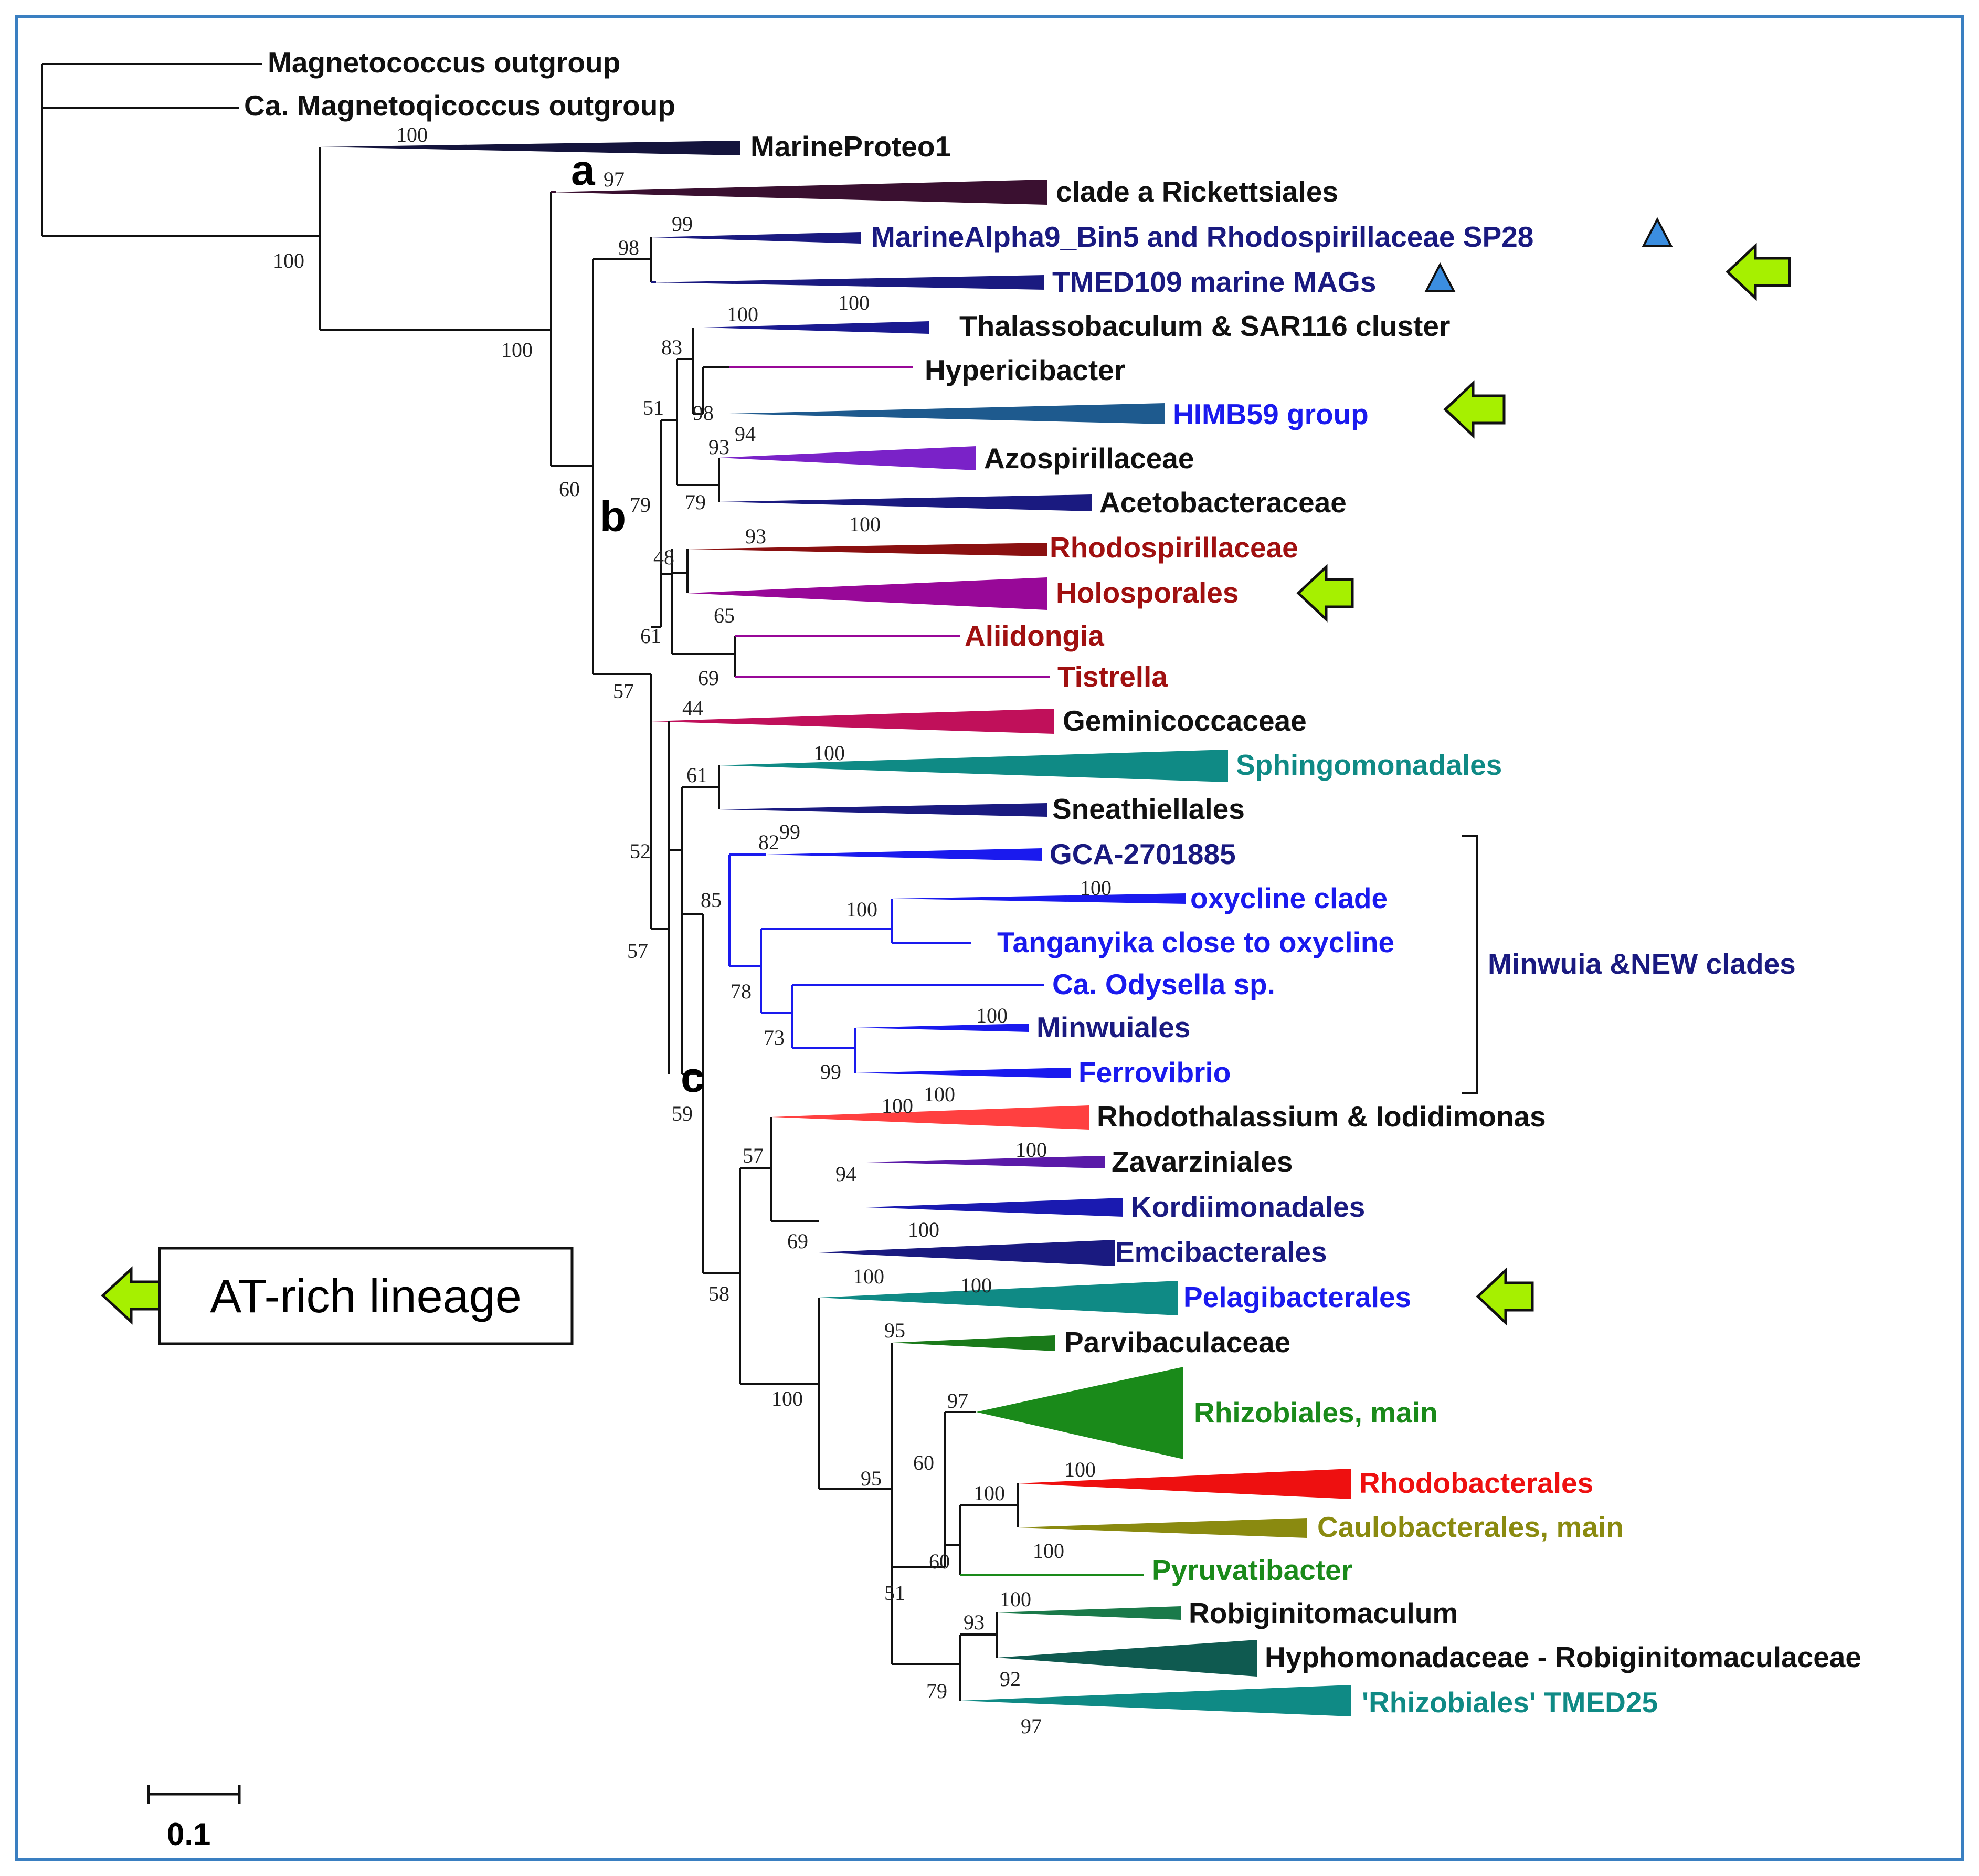 Image resolution: width=1979 pixels, height=1876 pixels. What do you see at coordinates (1214, 282) in the screenshot?
I see `taxon-label-tmed109: TMED109 marine MAGs` at bounding box center [1214, 282].